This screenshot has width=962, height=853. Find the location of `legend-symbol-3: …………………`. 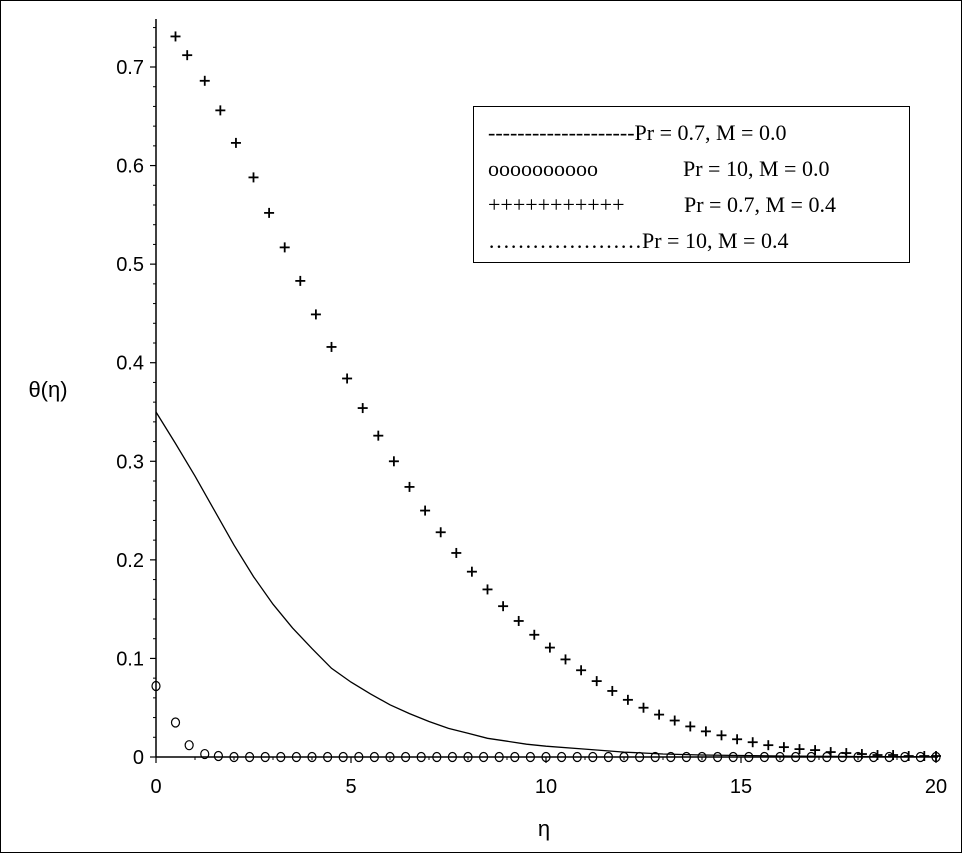

legend-symbol-3: ………………… is located at coordinates (565, 240).